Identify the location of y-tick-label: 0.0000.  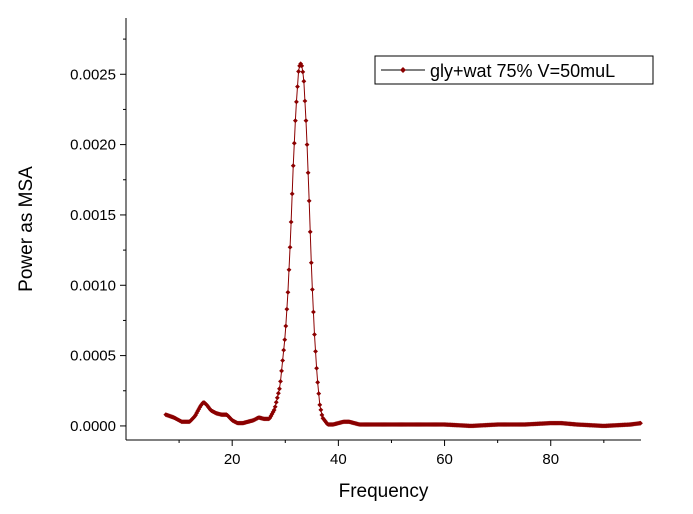
(93, 426).